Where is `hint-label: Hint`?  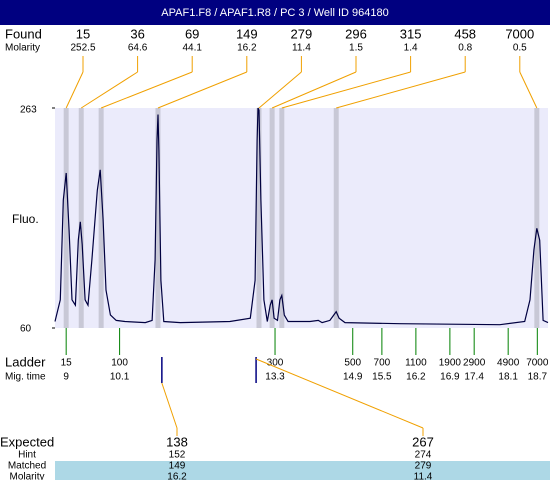 hint-label: Hint is located at coordinates (27, 455).